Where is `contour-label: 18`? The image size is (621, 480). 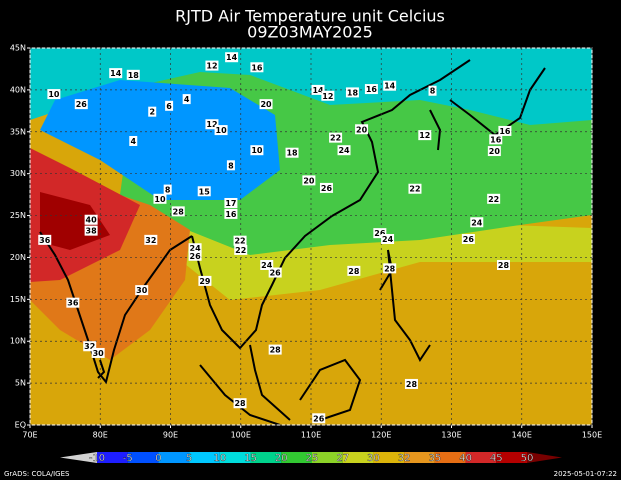
contour-label: 18 is located at coordinates (292, 153).